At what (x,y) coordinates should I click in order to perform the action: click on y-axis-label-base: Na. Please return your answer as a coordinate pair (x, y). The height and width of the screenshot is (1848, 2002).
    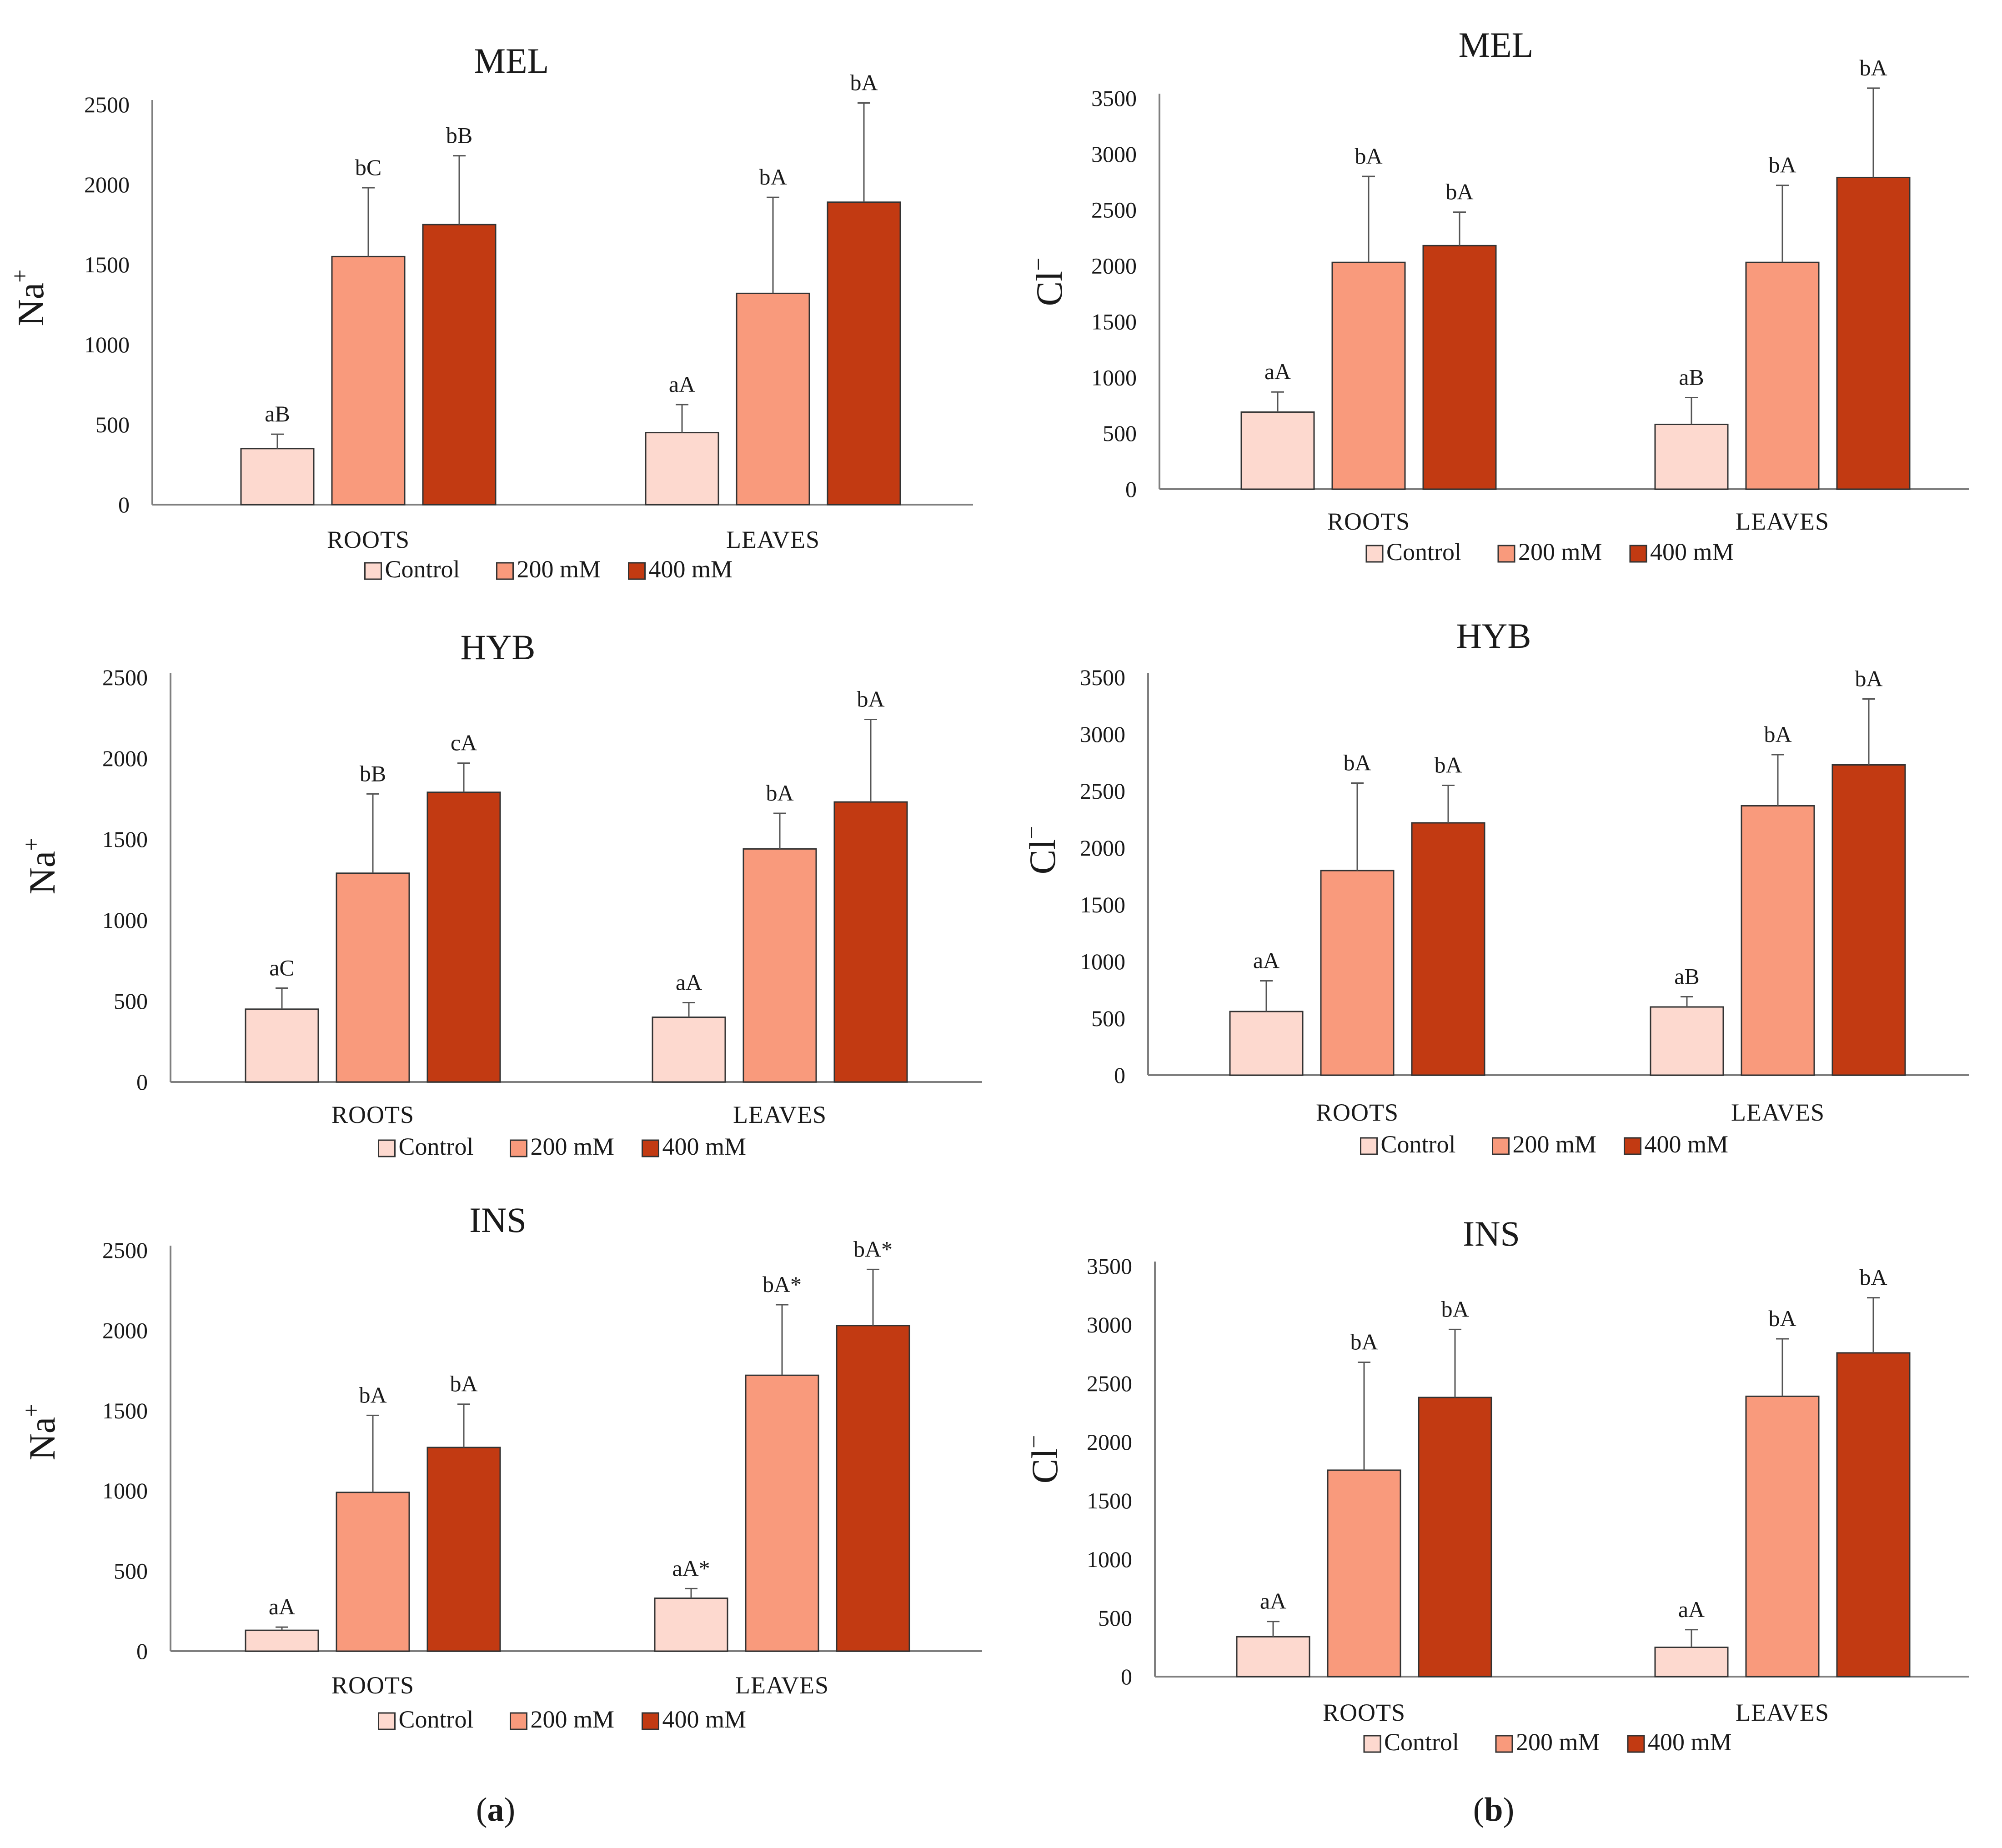
    Looking at the image, I should click on (30, 304).